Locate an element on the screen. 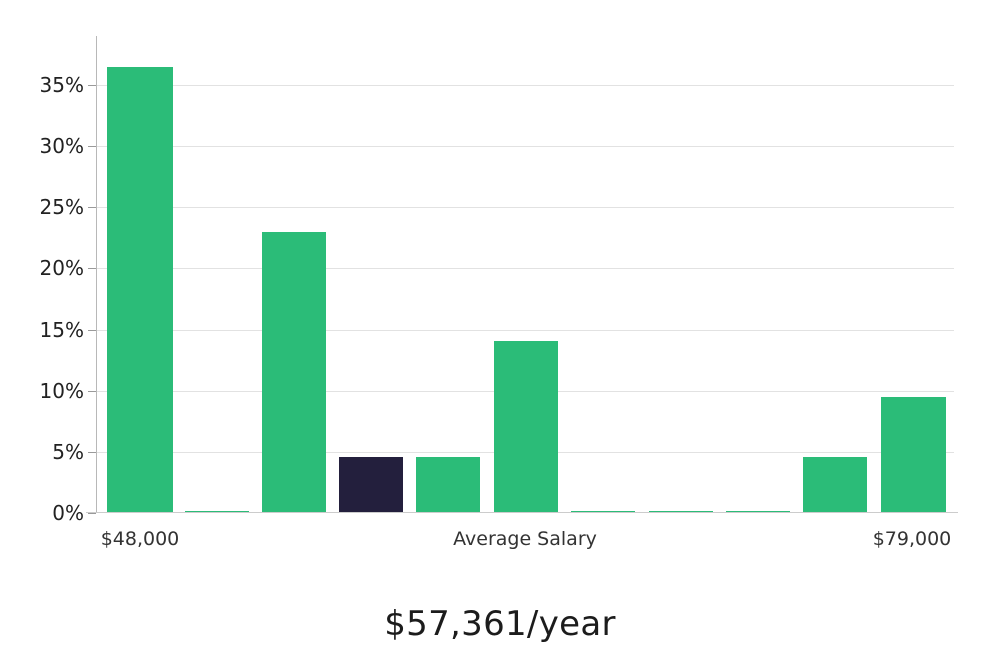 The image size is (1000, 660). y-tick-label: 25% is located at coordinates (61, 207).